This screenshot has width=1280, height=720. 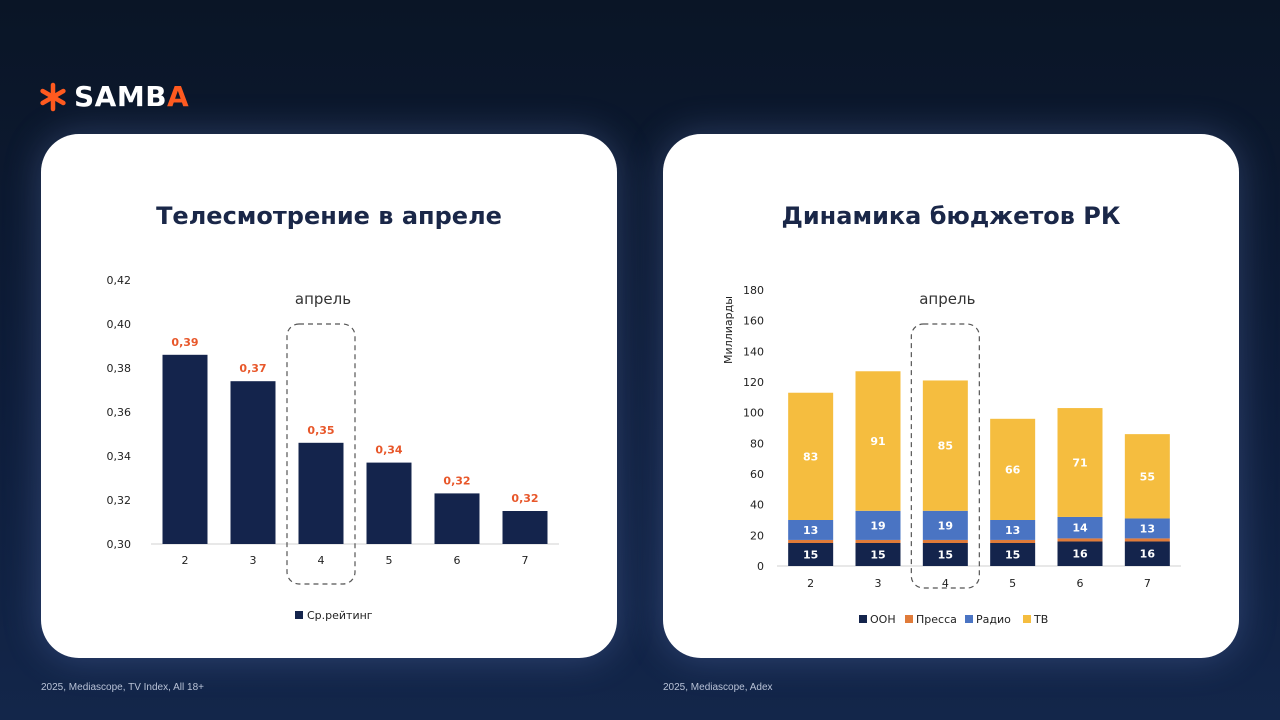 What do you see at coordinates (753, 382) in the screenshot?
I see `y-tick-label: 120` at bounding box center [753, 382].